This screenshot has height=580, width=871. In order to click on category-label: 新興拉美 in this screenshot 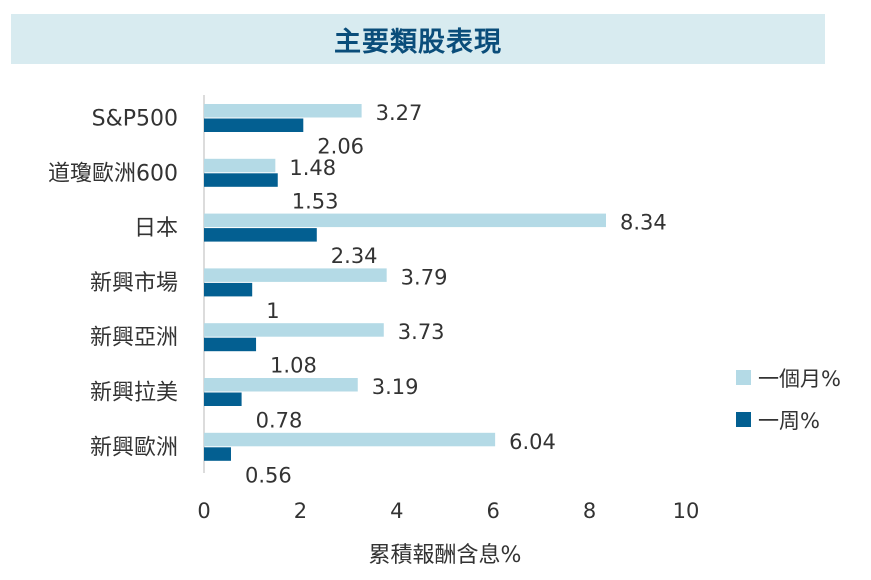, I will do `click(134, 393)`.